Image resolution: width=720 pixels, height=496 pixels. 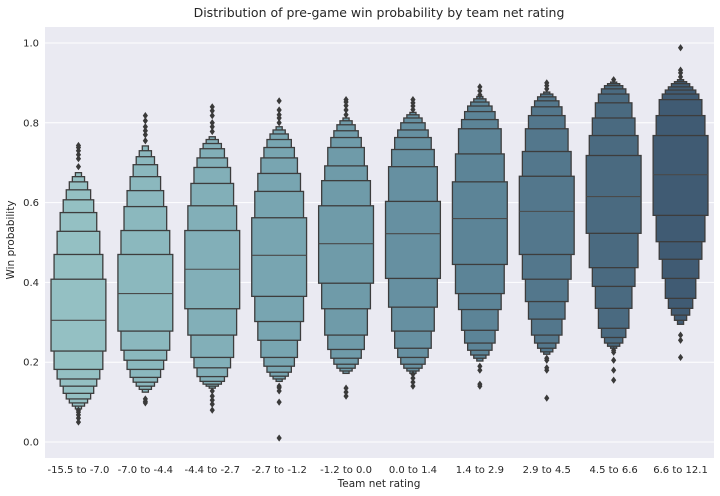 What do you see at coordinates (31, 123) in the screenshot?
I see `y-tick-label: 0.8` at bounding box center [31, 123].